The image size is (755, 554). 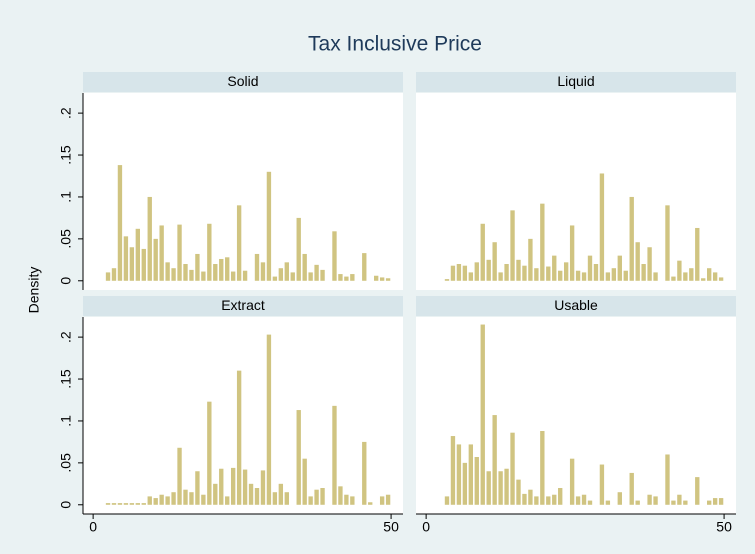 I want to click on panel-title: Extract, so click(x=243, y=305).